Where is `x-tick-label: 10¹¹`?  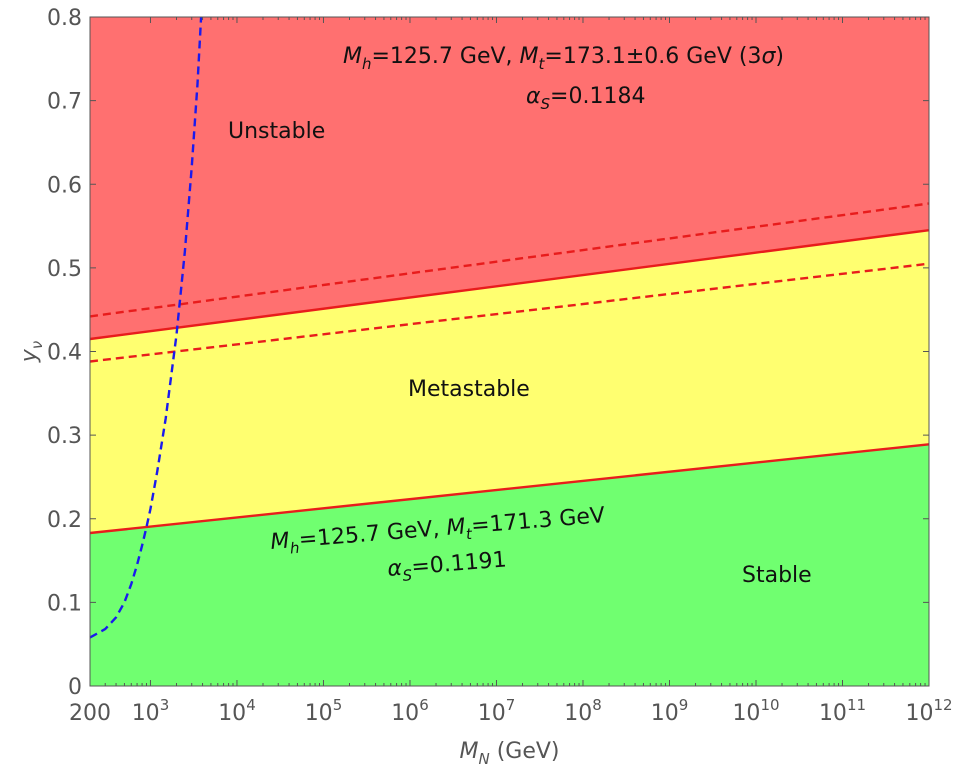 x-tick-label: 10¹¹ is located at coordinates (842, 711).